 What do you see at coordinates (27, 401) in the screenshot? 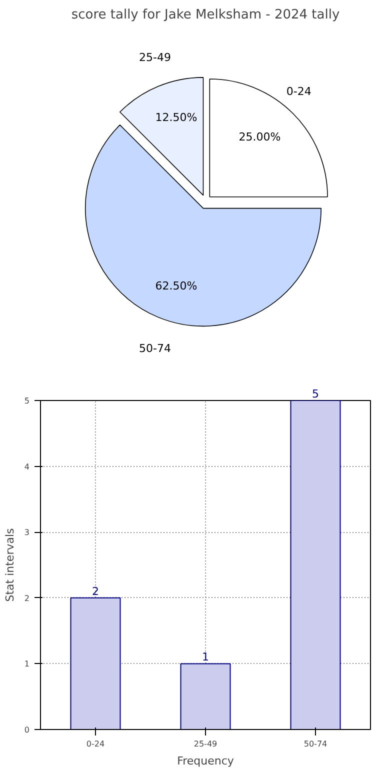
I see `y-tick-label: 5` at bounding box center [27, 401].